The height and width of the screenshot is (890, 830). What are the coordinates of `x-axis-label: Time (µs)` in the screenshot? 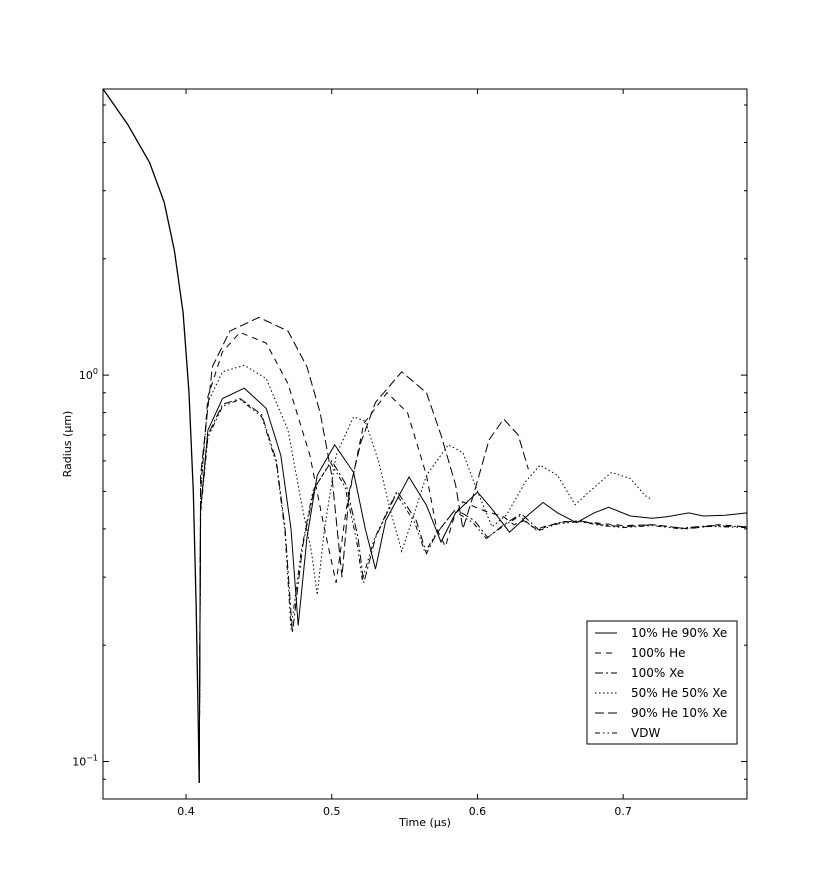 It's located at (424, 822).